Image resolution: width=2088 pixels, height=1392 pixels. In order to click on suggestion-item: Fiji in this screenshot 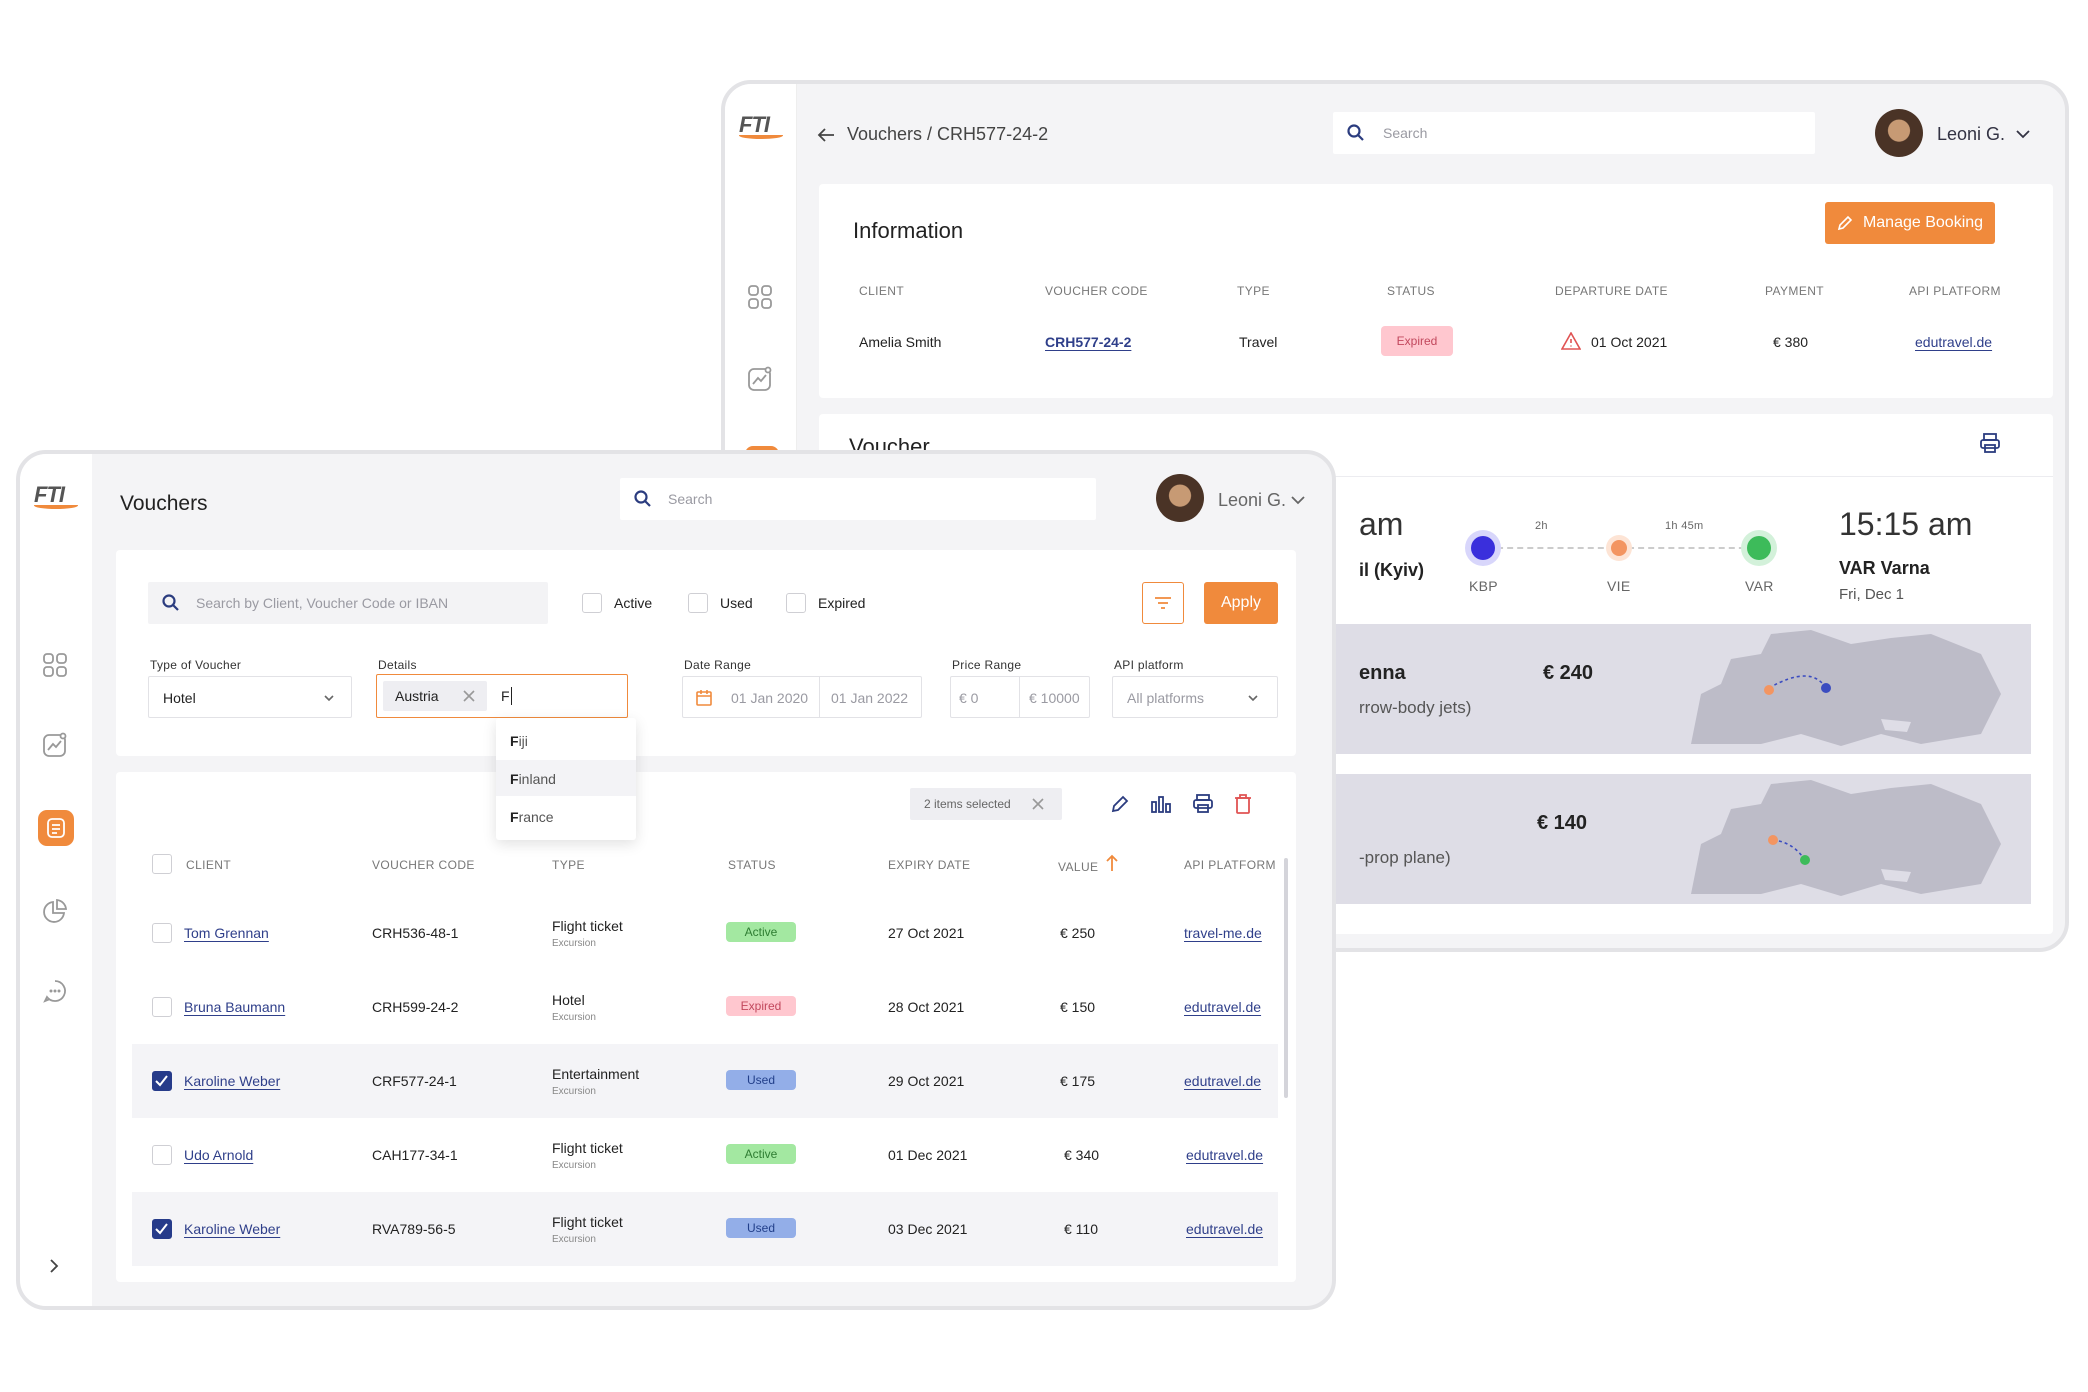, I will do `click(519, 741)`.